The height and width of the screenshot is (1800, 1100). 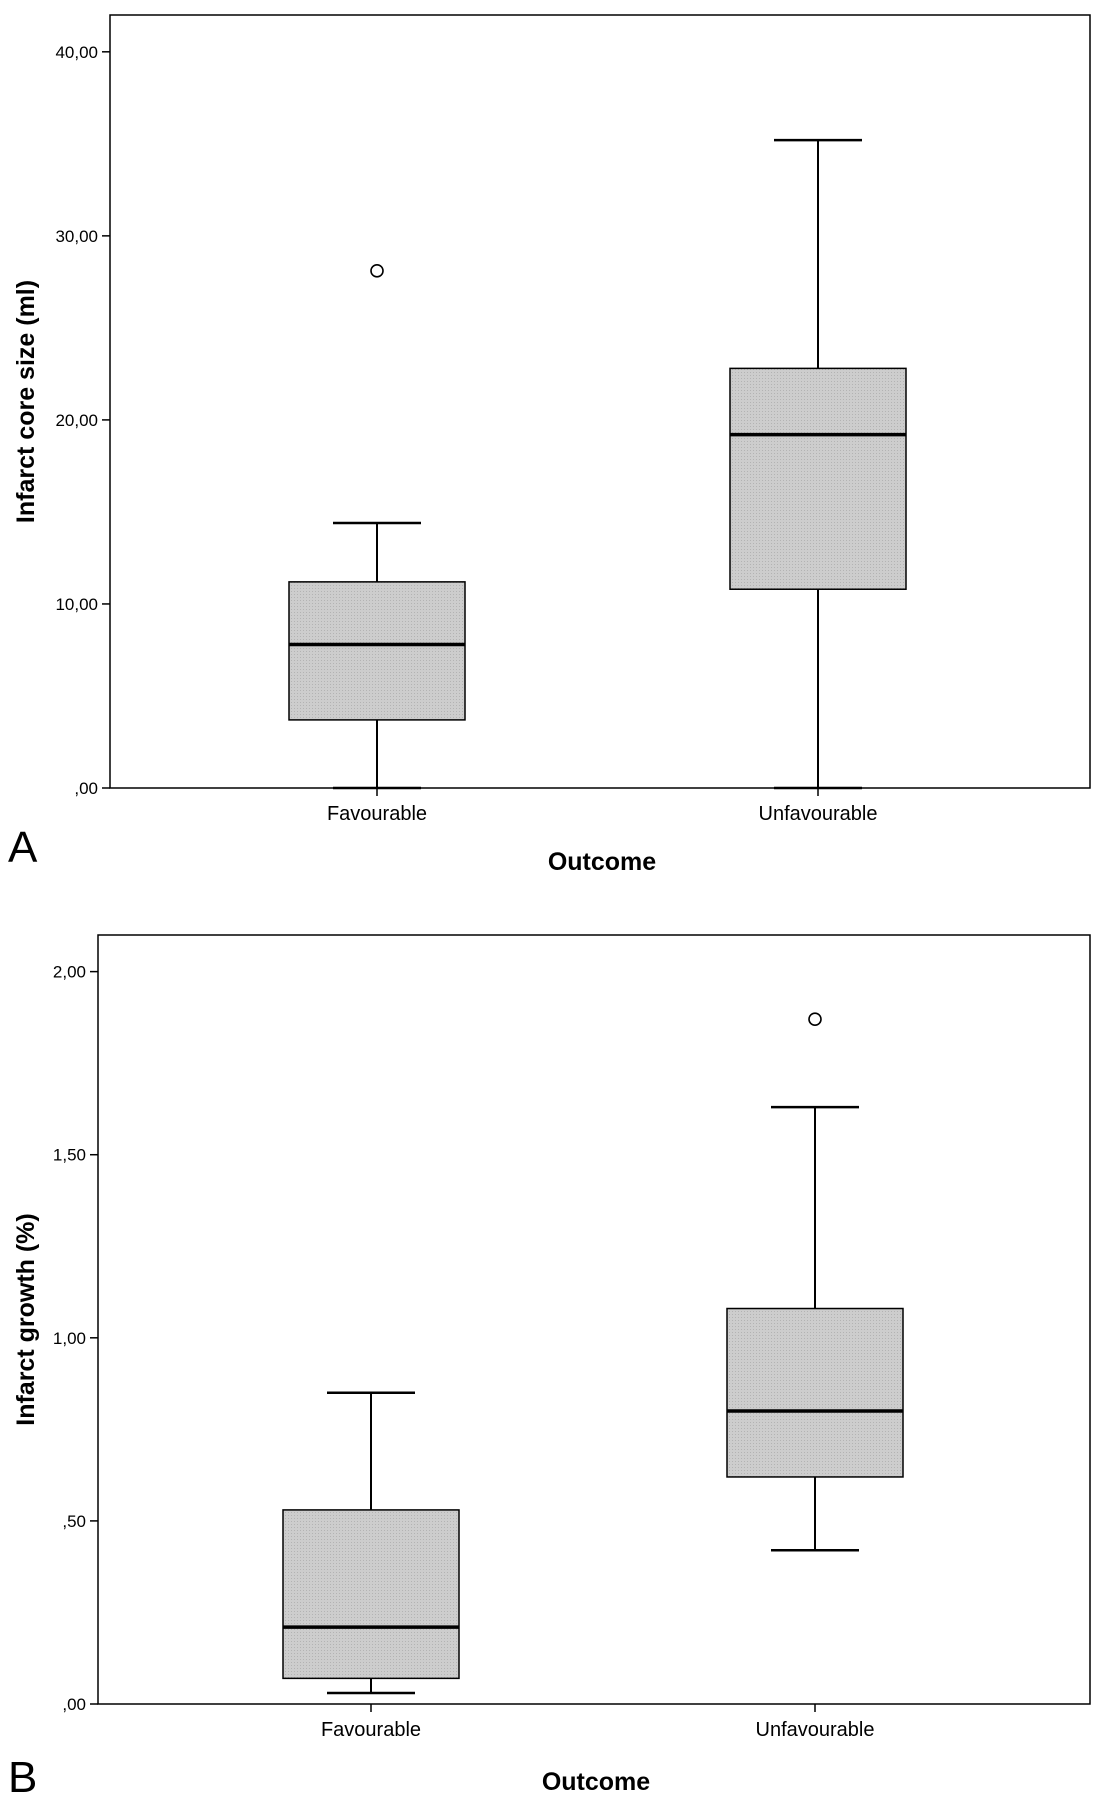 I want to click on y-tick-label: 40,00, so click(x=76, y=52).